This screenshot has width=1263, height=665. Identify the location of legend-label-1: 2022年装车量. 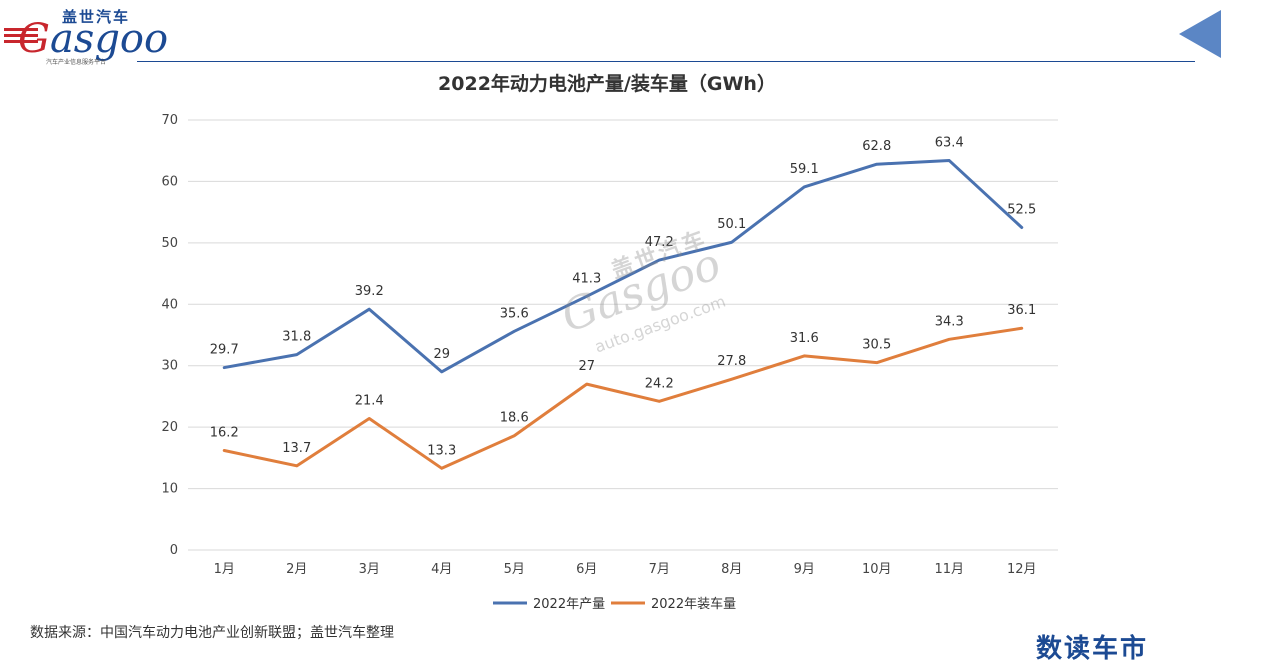
(693, 604).